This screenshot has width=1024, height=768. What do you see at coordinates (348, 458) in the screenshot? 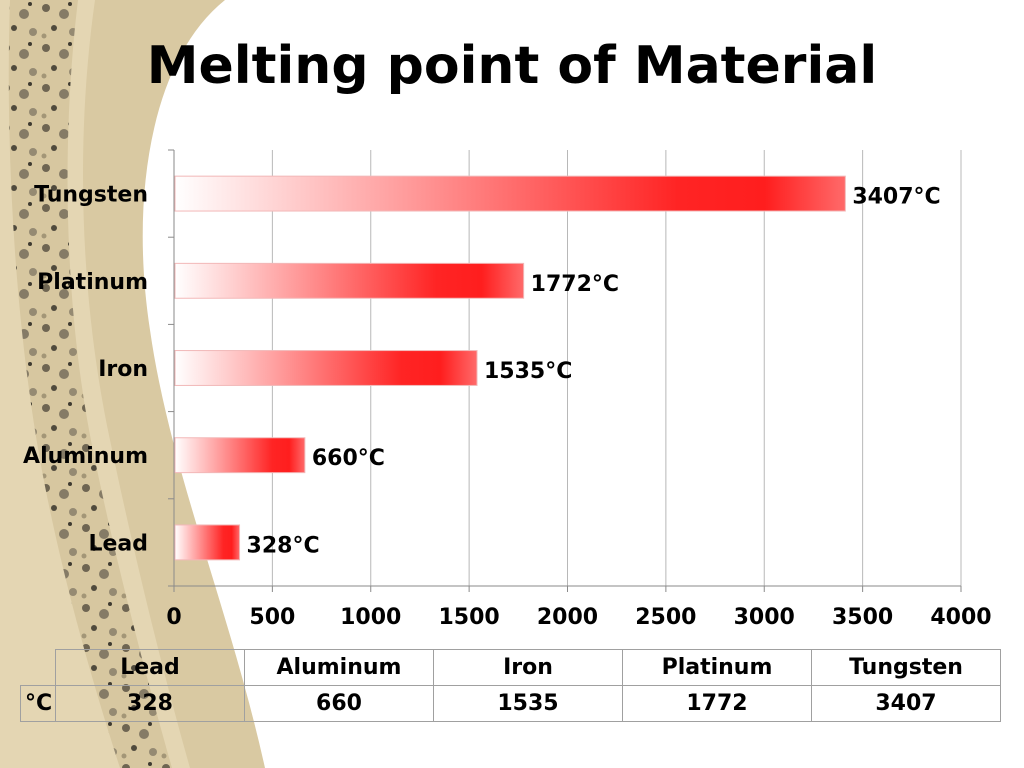
I see `data-label: 660°C` at bounding box center [348, 458].